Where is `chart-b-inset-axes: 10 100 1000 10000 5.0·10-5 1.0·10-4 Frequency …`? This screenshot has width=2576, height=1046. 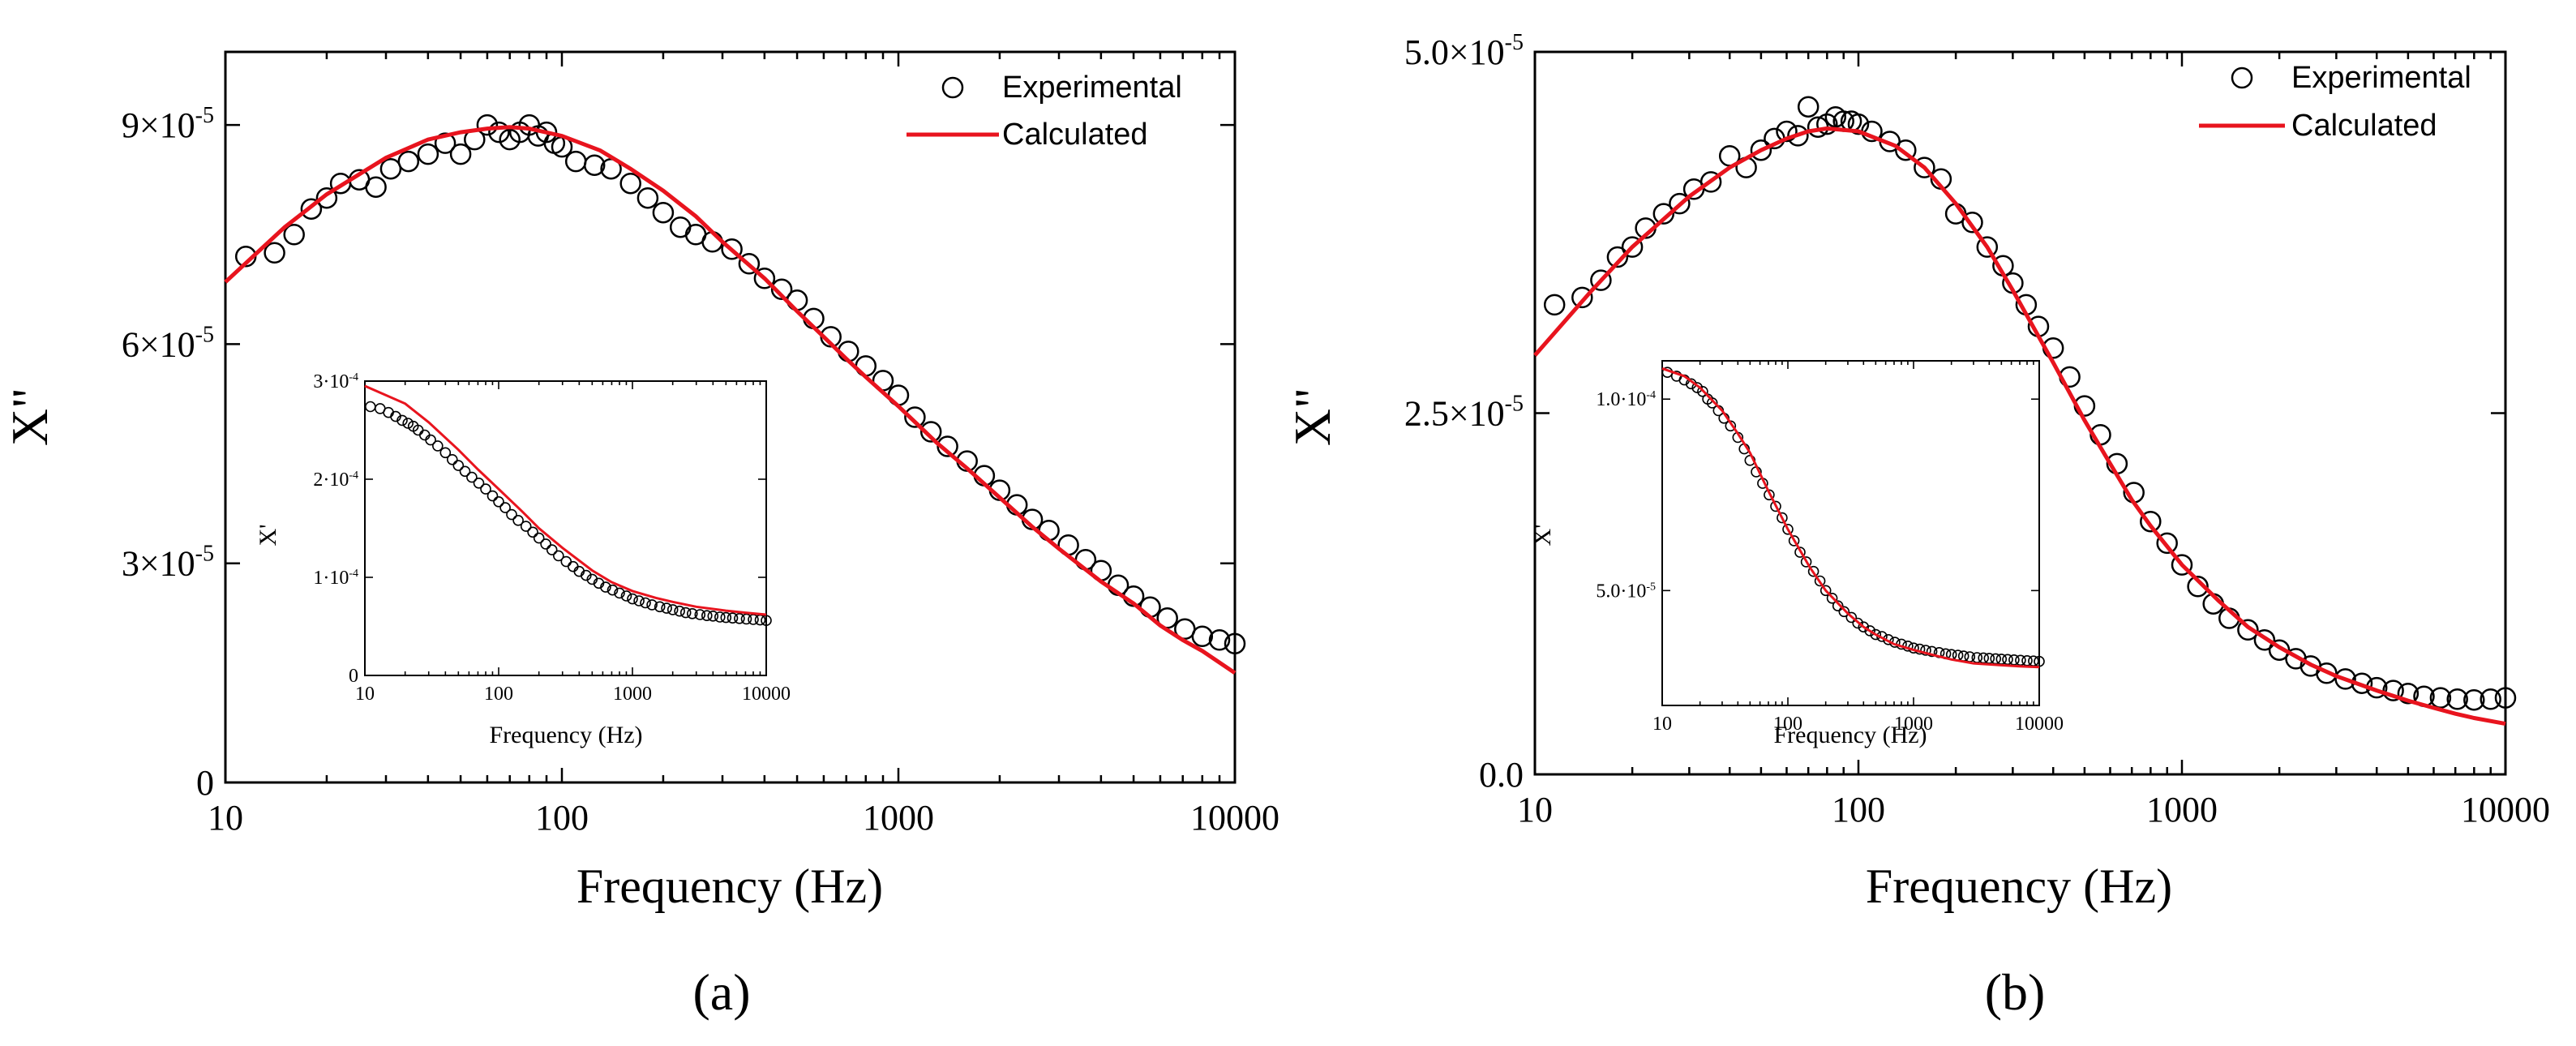 chart-b-inset-axes: 10 100 1000 10000 5.0·10-5 1.0·10-4 Frequency … is located at coordinates (1796, 554).